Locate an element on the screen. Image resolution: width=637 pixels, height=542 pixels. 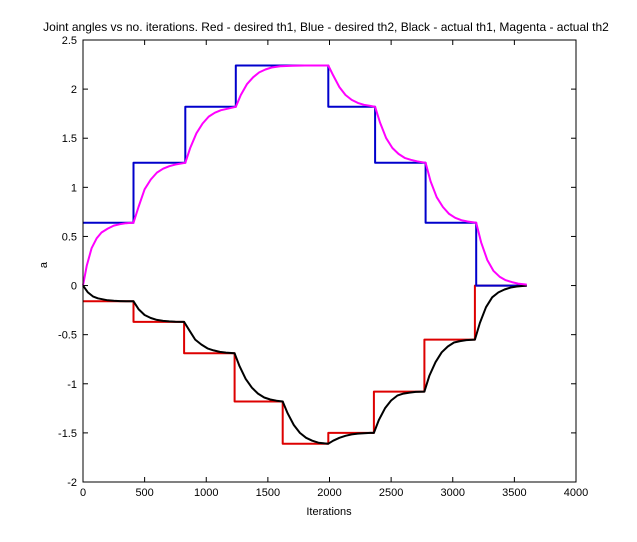
x-tick-label: 0 is located at coordinates (83, 493).